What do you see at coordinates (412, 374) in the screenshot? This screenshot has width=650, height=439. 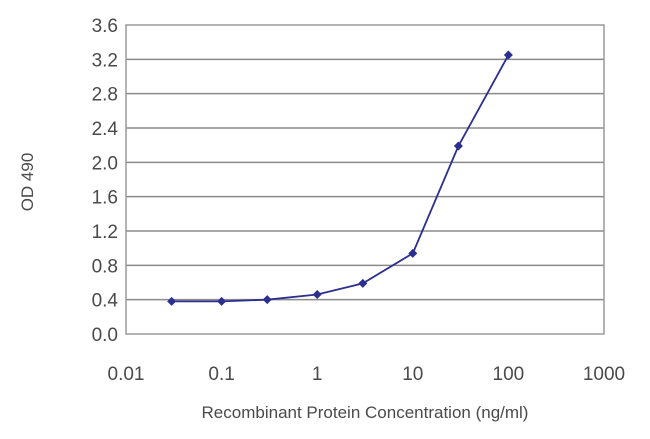 I see `x-tick-label: 10` at bounding box center [412, 374].